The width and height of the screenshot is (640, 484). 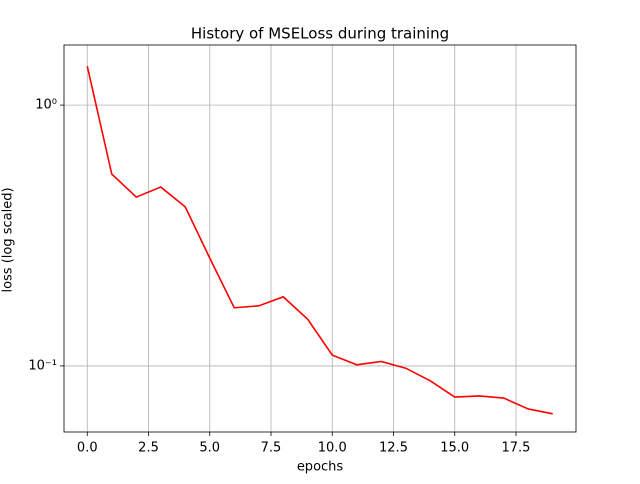 I want to click on x-axis-label: epochs, so click(x=320, y=467).